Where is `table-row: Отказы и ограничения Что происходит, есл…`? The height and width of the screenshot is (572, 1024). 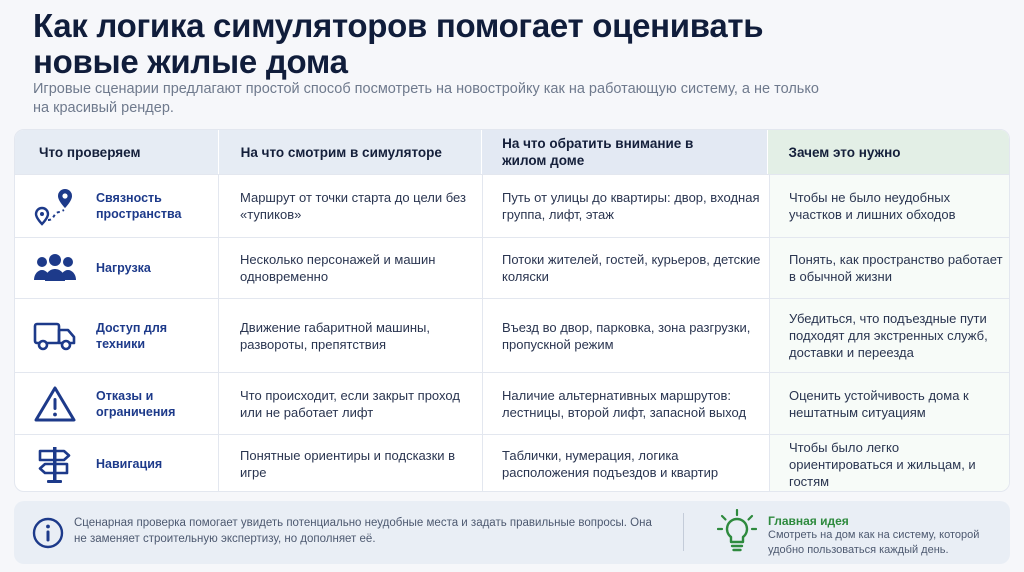
table-row: Отказы и ограничения Что происходит, есл… is located at coordinates (512, 403).